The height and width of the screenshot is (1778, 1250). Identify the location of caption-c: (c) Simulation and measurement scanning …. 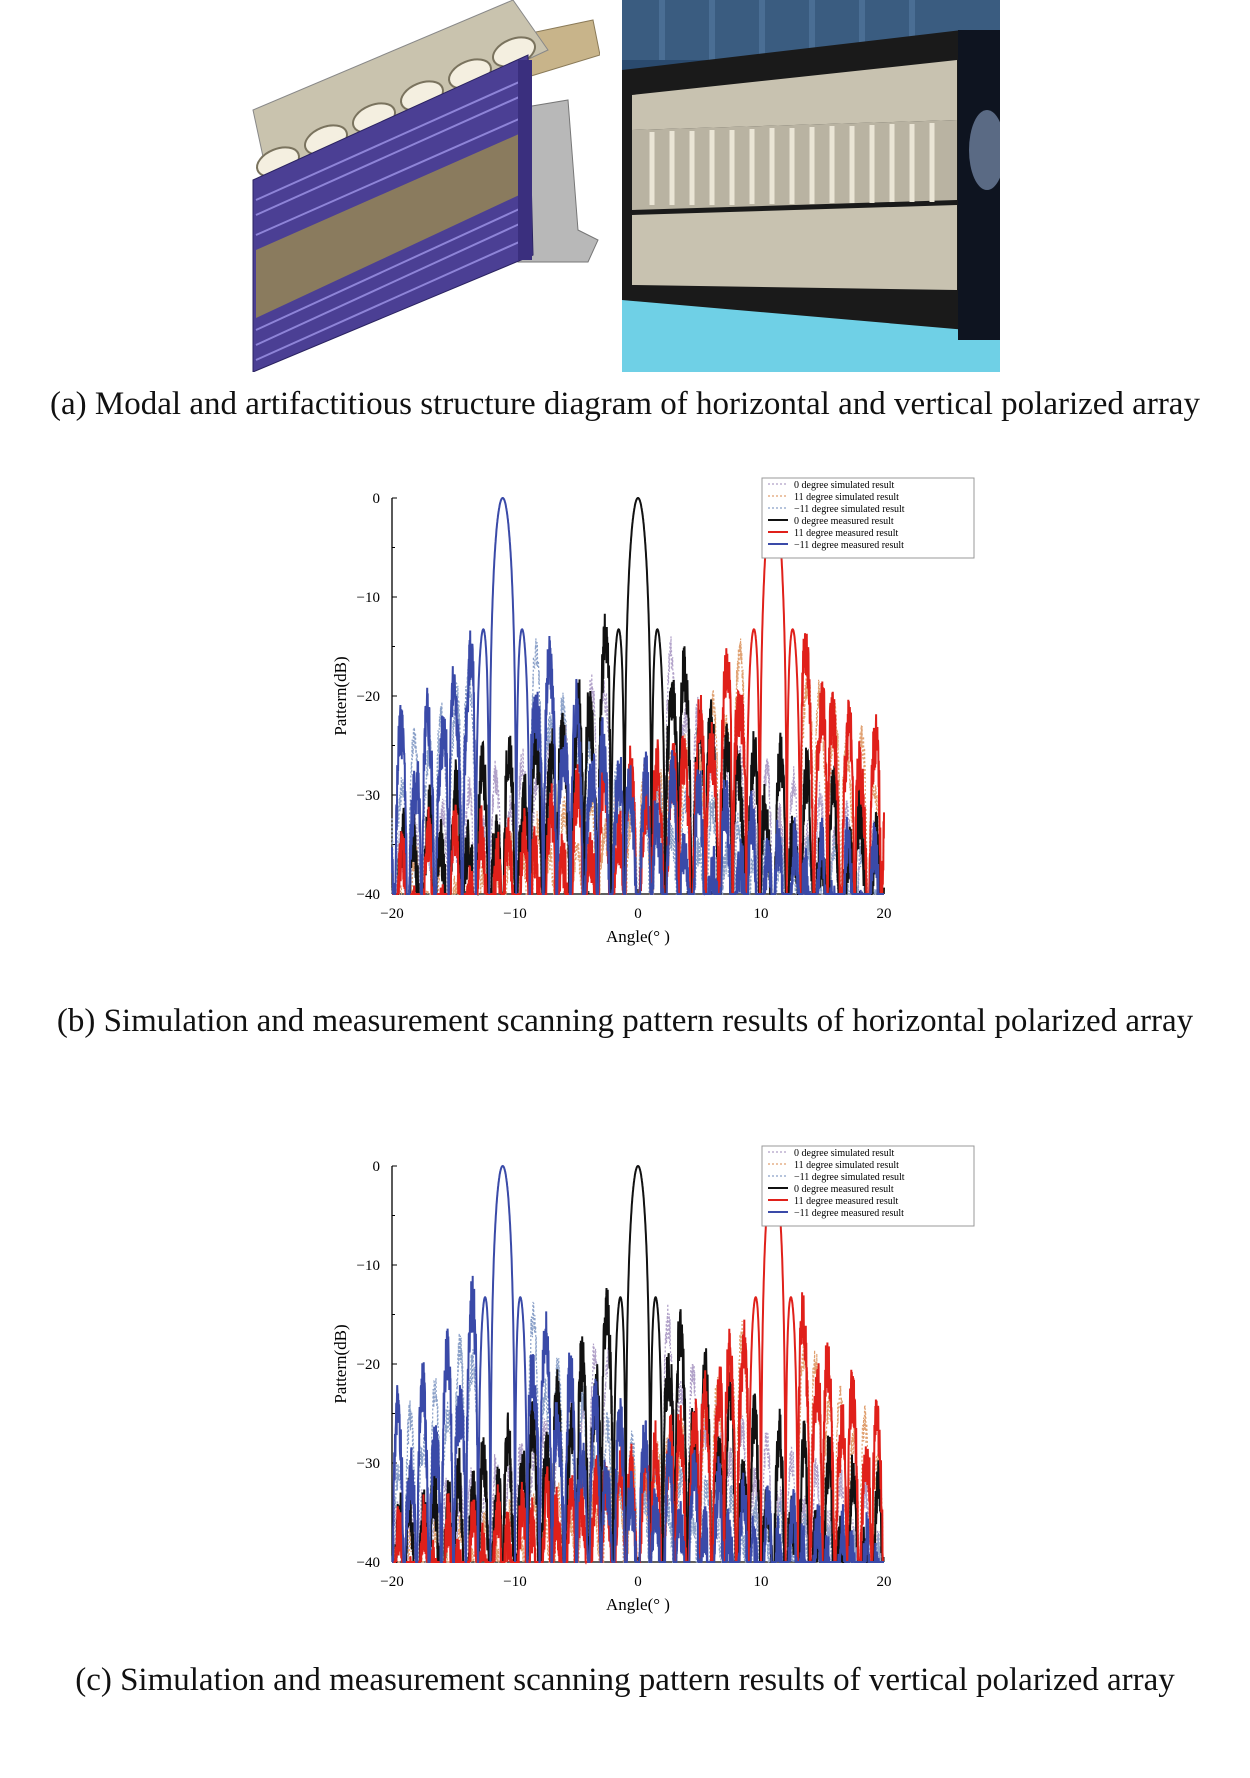
(625, 1680).